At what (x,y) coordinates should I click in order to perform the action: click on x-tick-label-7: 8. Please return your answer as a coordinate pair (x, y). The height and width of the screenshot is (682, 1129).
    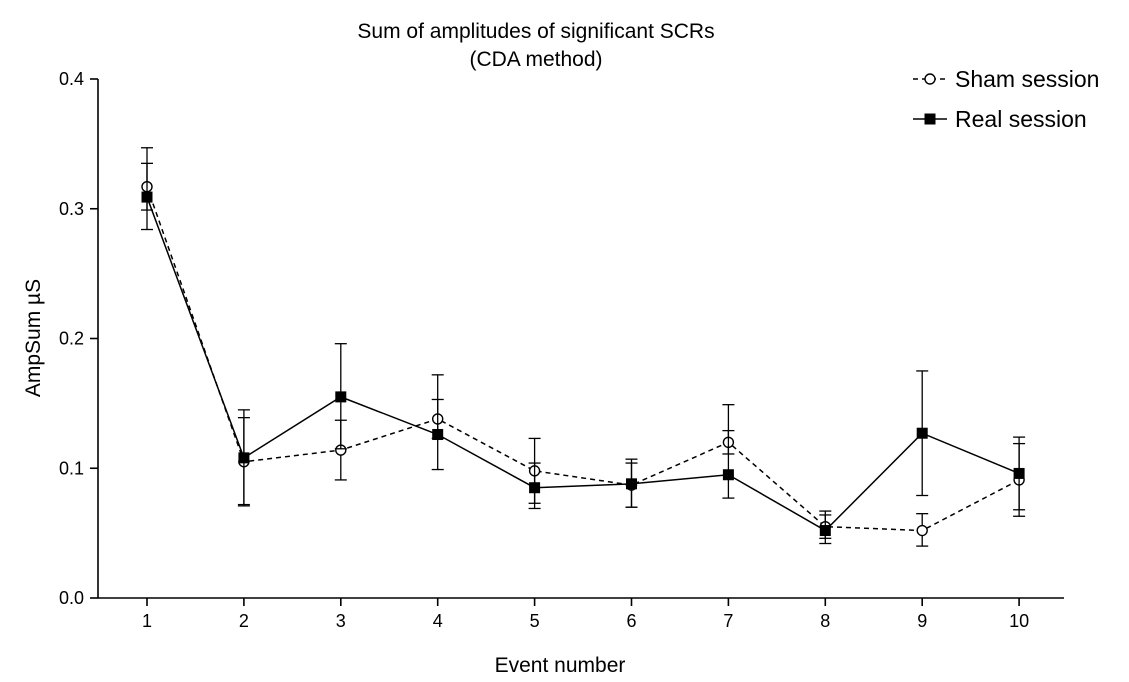
    Looking at the image, I should click on (825, 621).